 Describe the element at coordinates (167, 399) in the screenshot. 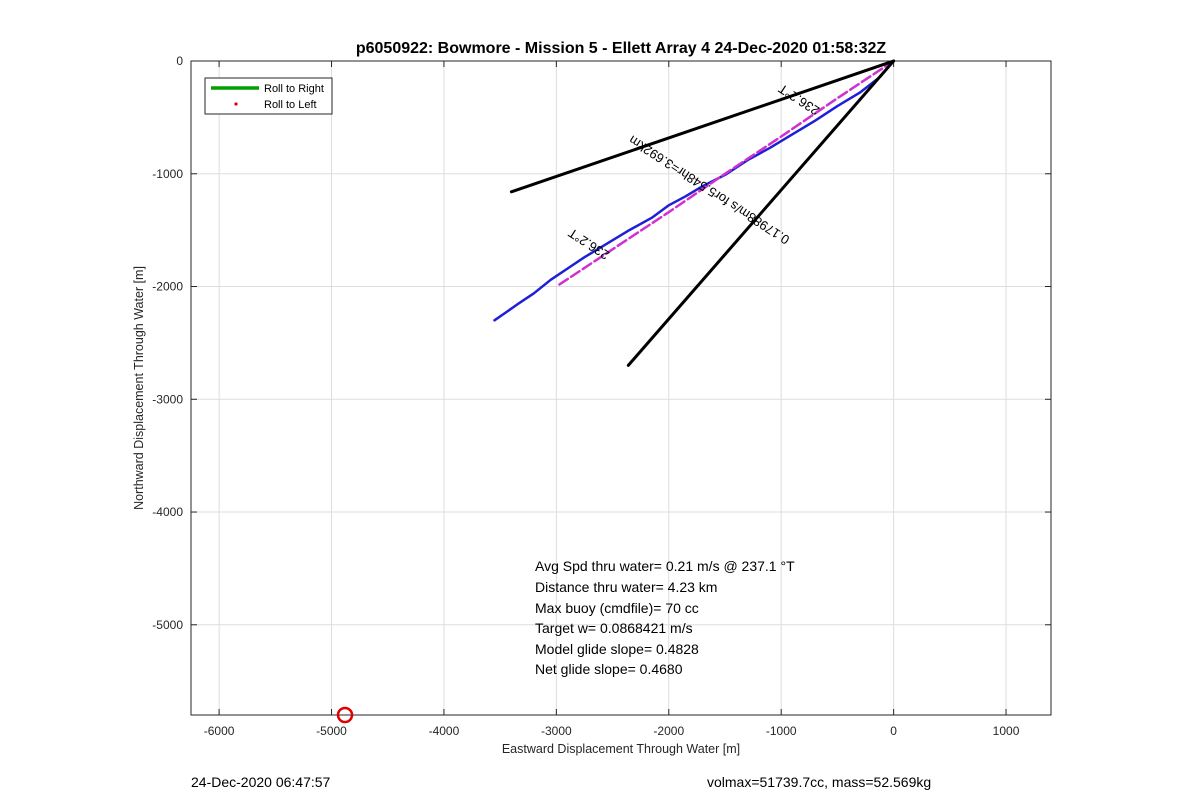

I see `y-tick-label: -3000` at that location.